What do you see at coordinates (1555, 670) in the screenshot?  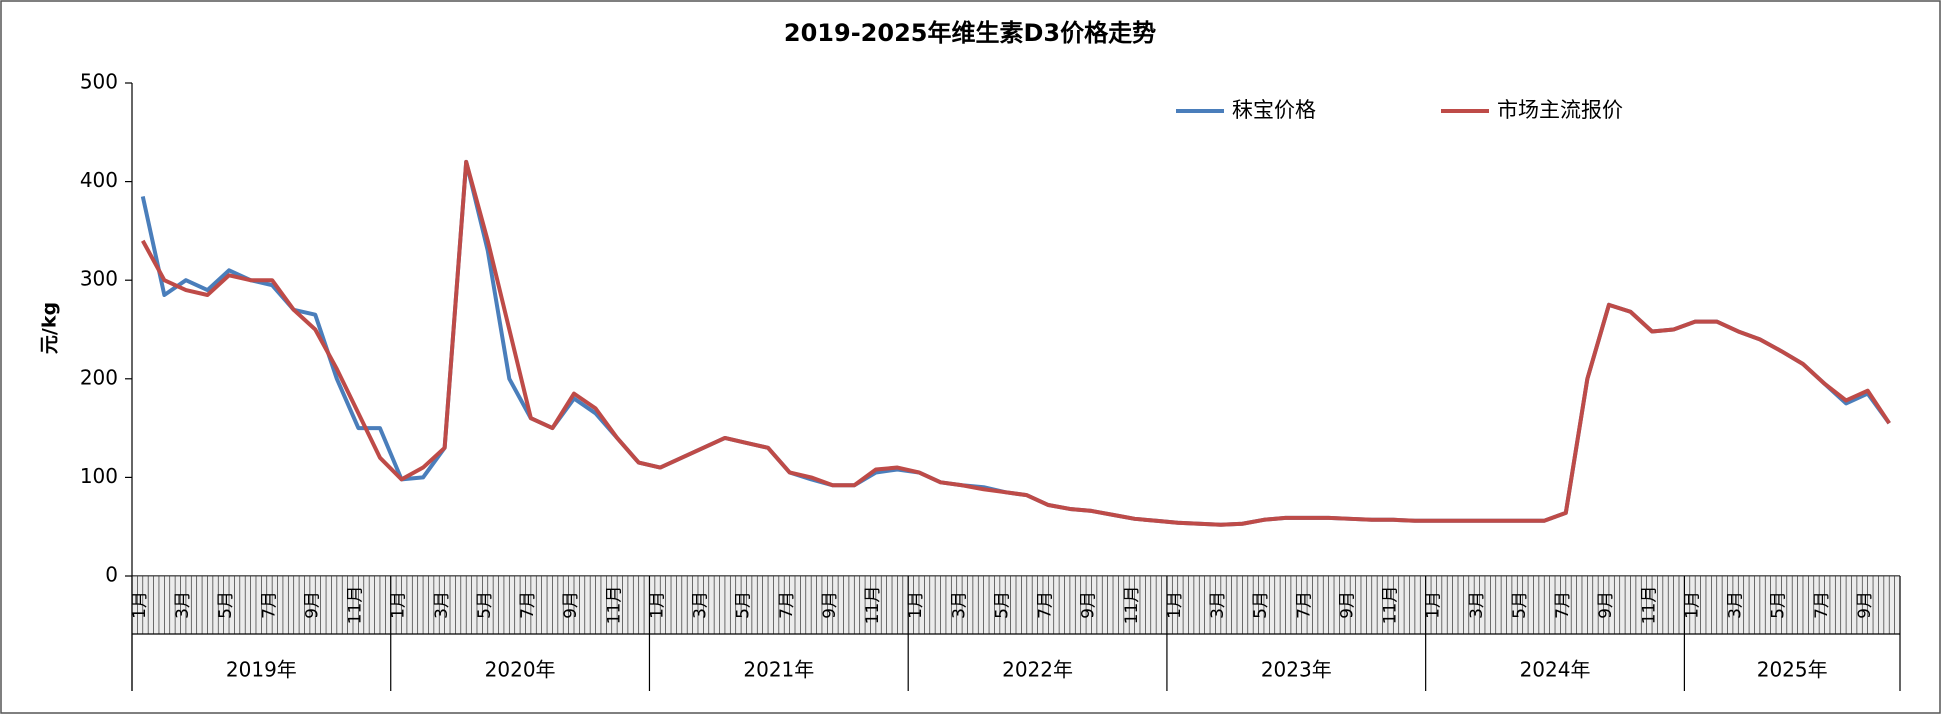 I see `group-label: 2024年` at bounding box center [1555, 670].